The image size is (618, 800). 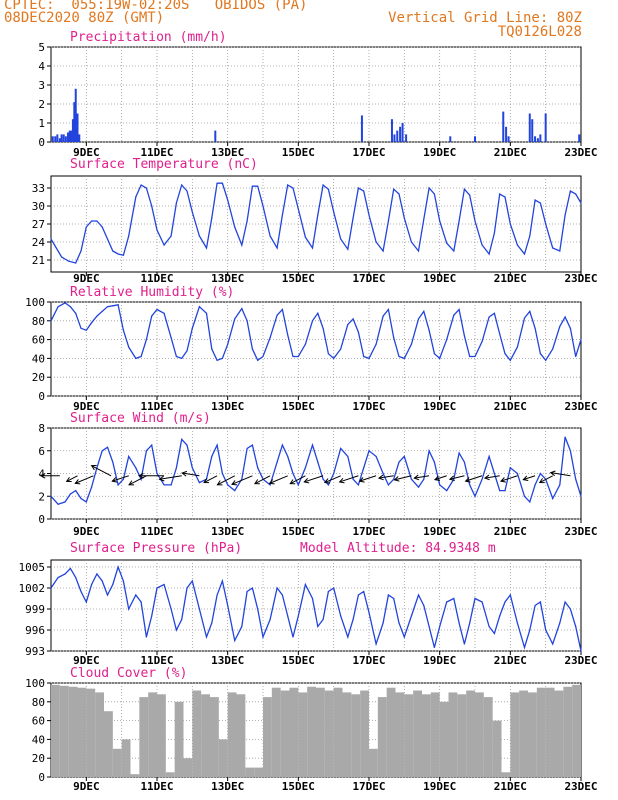 I want to click on x-tick-label: 13DEC, so click(x=227, y=278).